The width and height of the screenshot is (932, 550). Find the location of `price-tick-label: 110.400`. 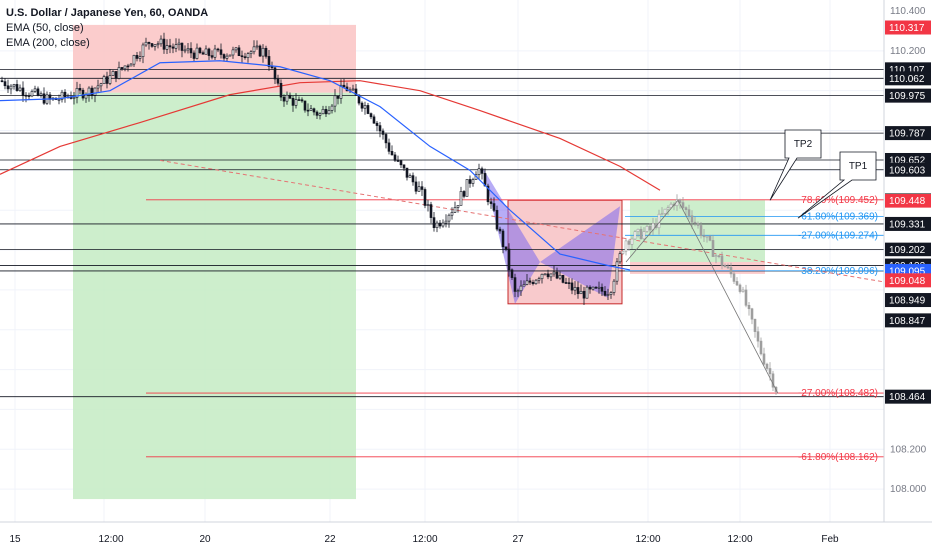

price-tick-label: 110.400 is located at coordinates (908, 11).